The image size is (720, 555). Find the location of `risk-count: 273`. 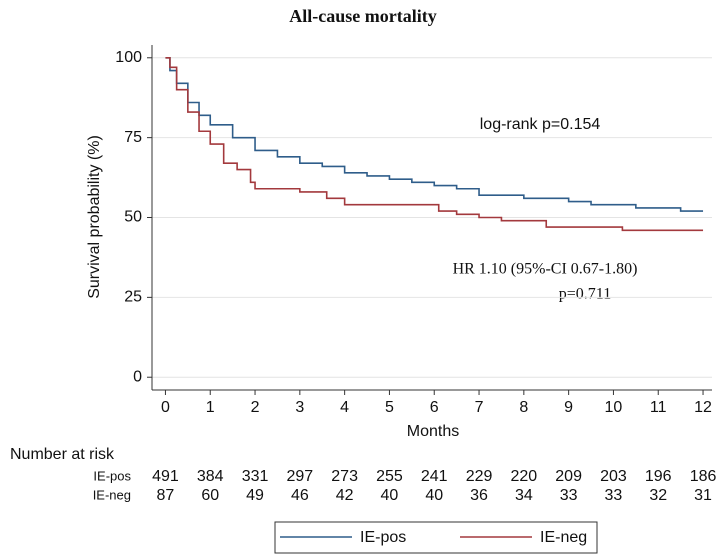

risk-count: 273 is located at coordinates (344, 476).